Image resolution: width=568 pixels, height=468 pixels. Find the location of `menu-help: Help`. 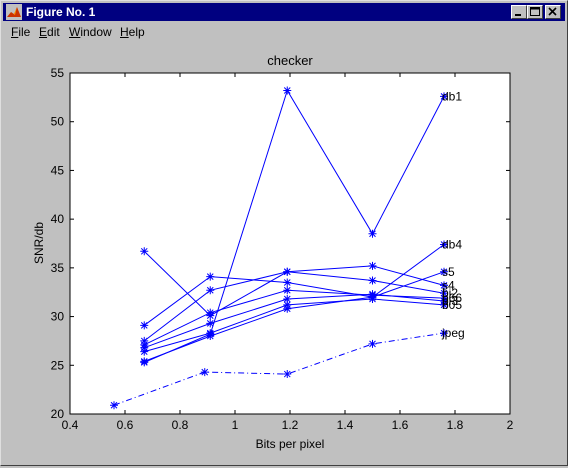

menu-help: Help is located at coordinates (132, 32).